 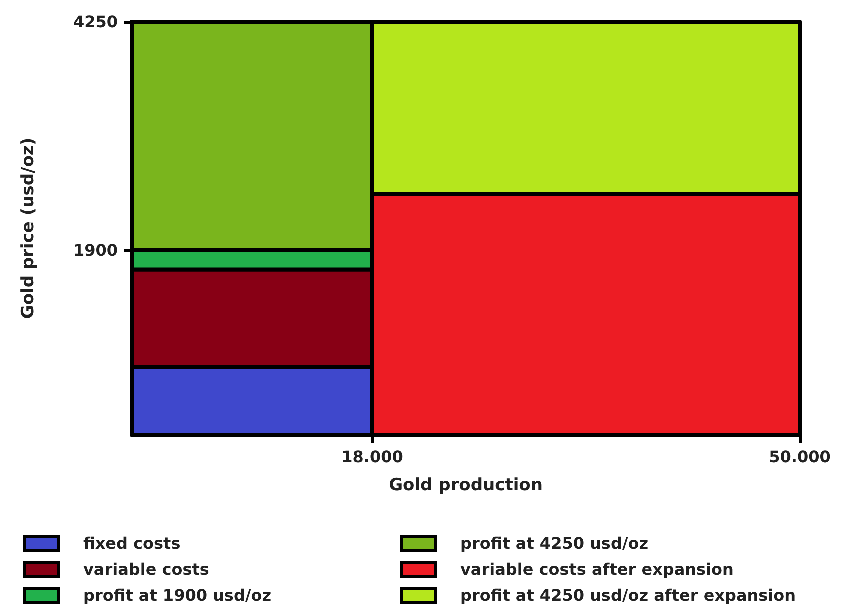 I want to click on x-tick-label: 18.000, so click(x=373, y=457).